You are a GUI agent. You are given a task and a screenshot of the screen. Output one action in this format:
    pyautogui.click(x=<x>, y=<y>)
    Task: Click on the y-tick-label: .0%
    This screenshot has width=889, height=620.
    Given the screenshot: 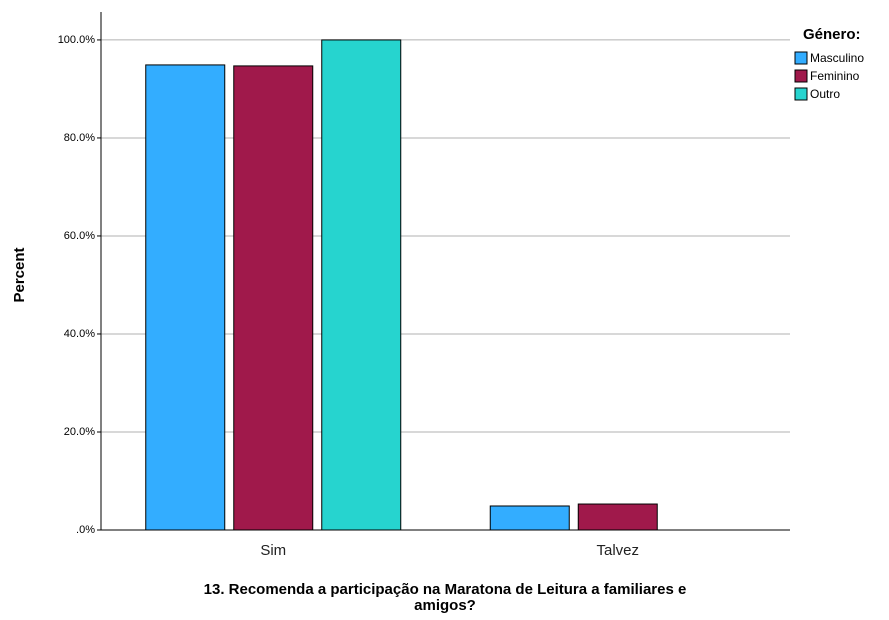 What is the action you would take?
    pyautogui.click(x=85, y=530)
    